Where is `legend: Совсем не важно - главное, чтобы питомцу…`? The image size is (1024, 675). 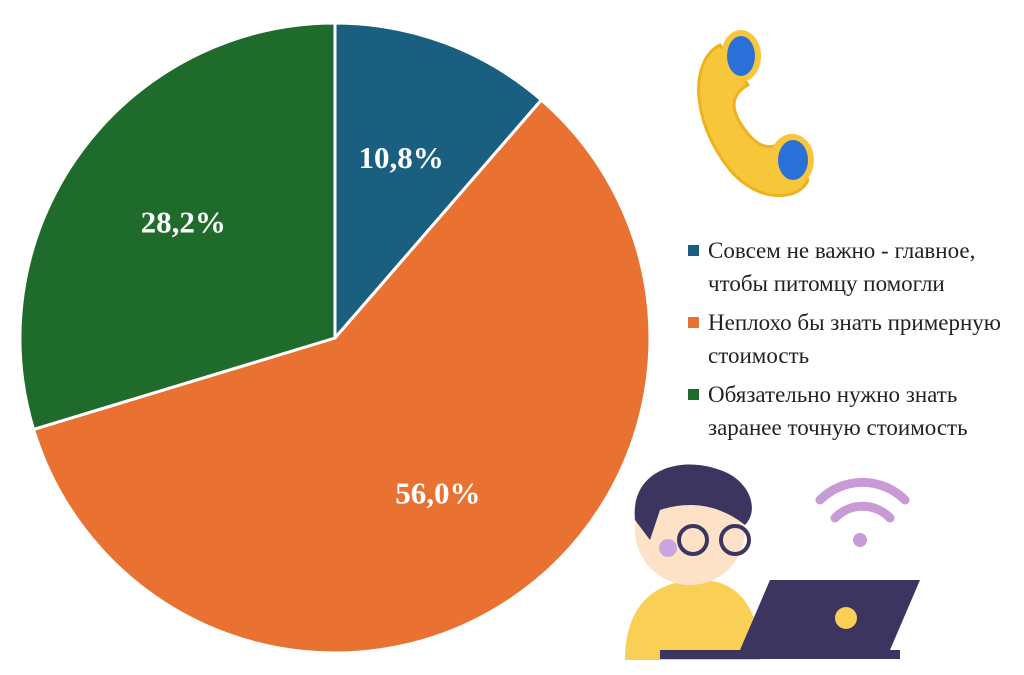 legend: Совсем не важно - главное, чтобы питомцу… is located at coordinates (853, 342).